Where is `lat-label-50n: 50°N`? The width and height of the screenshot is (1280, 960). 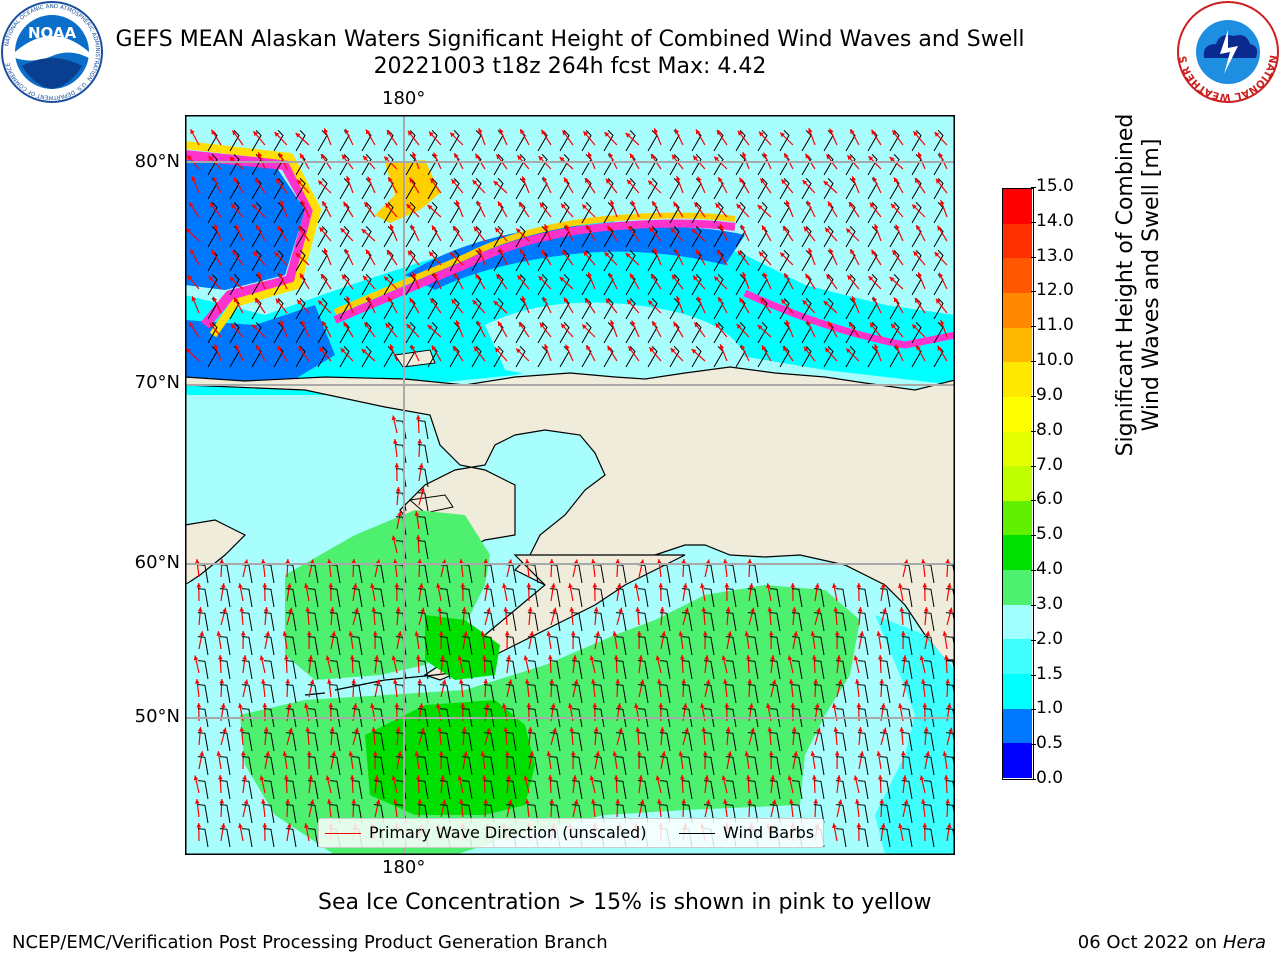 lat-label-50n: 50°N is located at coordinates (157, 716).